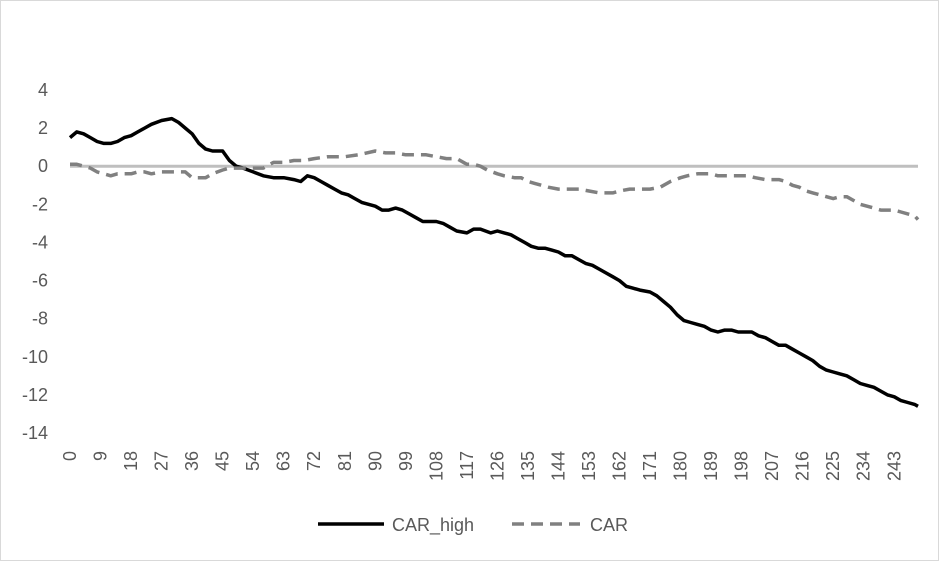 The width and height of the screenshot is (939, 561). I want to click on x-tick-label: 99, so click(406, 461).